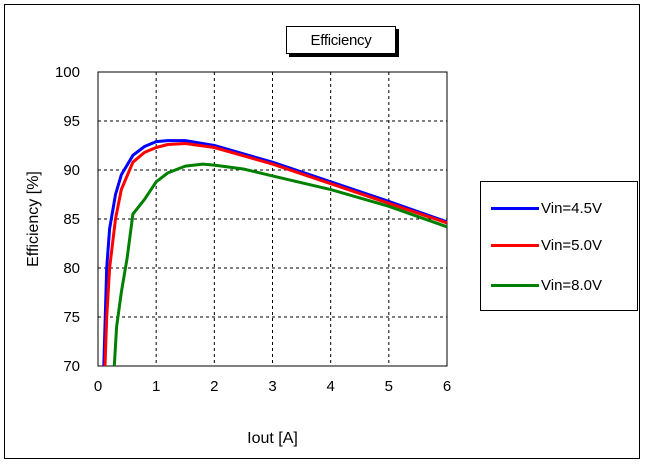 The image size is (648, 465). I want to click on legend-item-vin-4-5: Vin=4.5V, so click(546, 208).